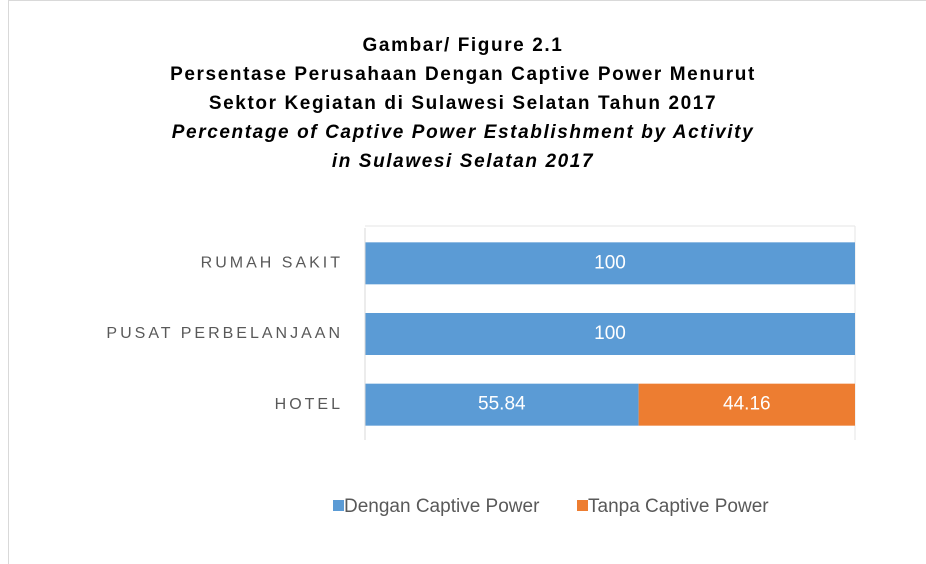 This screenshot has height=564, width=926. Describe the element at coordinates (309, 404) in the screenshot. I see `y-tick-label: HOTEL` at that location.